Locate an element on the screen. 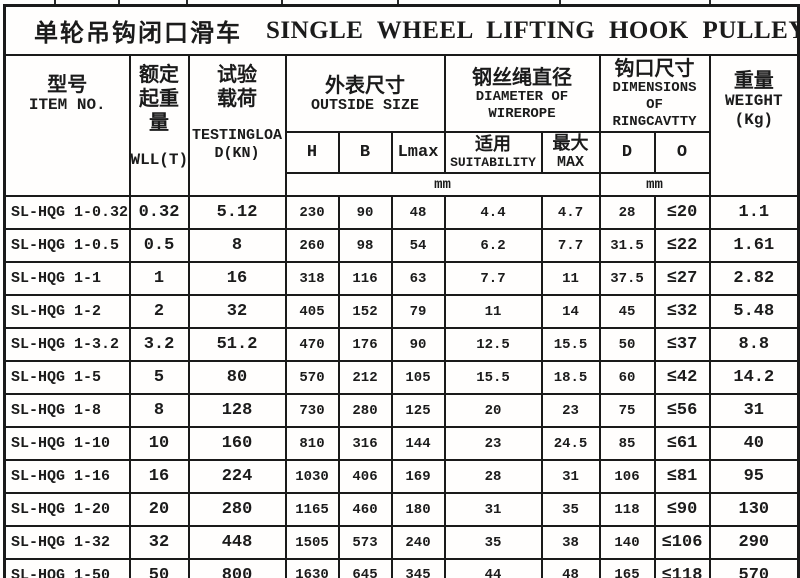 This screenshot has height=578, width=800. value-cell: 730 is located at coordinates (312, 410).